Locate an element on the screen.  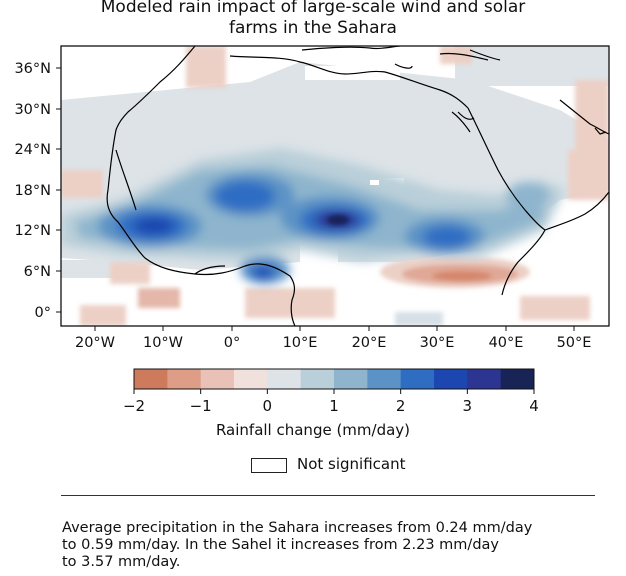
lon-label: 20°W is located at coordinates (95, 343).